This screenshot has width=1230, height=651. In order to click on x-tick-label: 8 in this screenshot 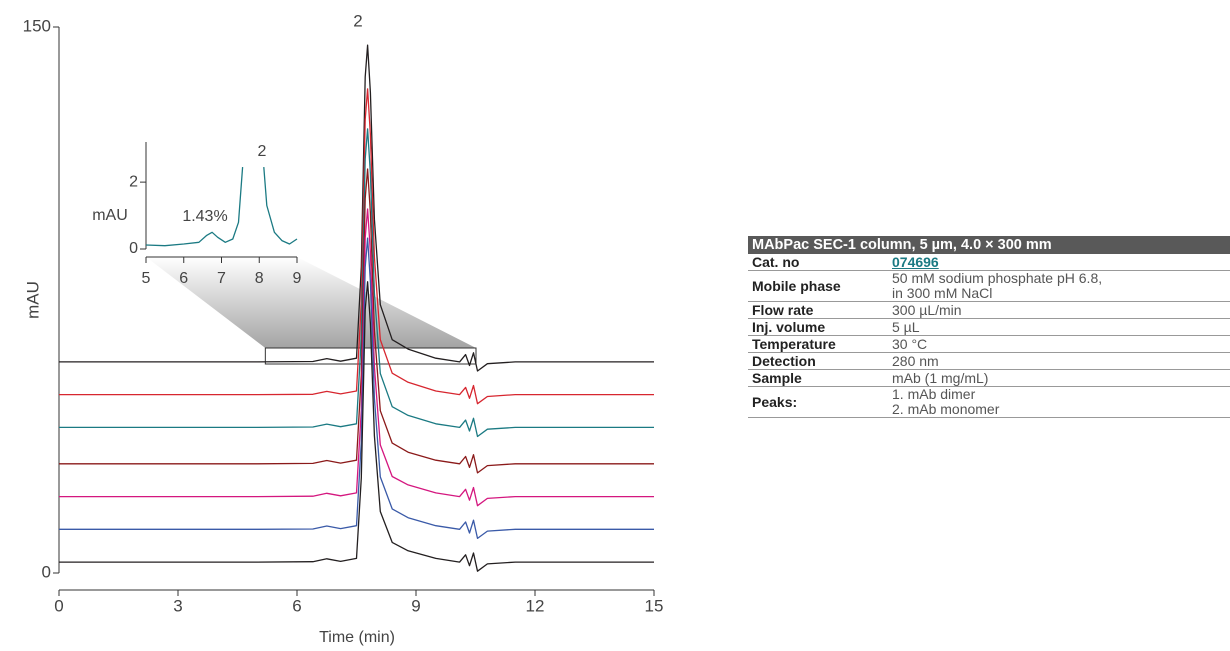, I will do `click(259, 278)`.